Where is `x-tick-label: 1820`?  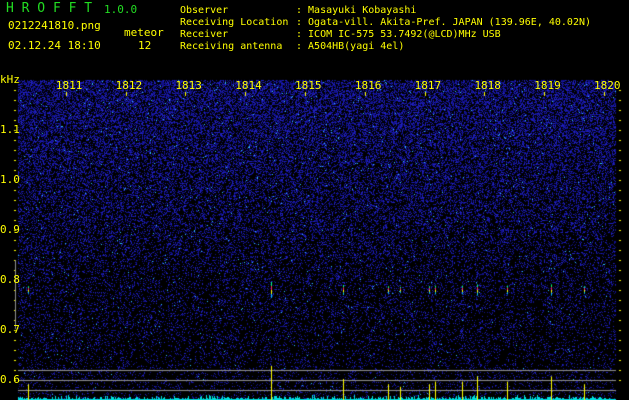 x-tick-label: 1820 is located at coordinates (607, 85).